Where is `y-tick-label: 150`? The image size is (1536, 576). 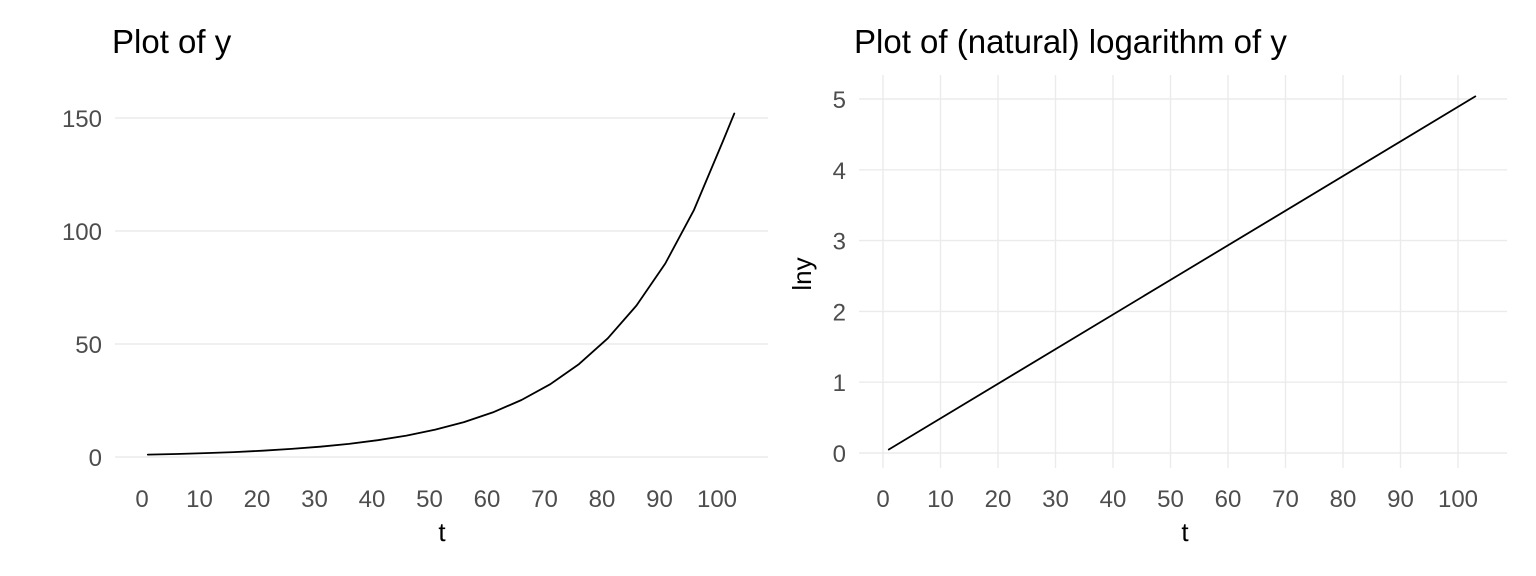 y-tick-label: 150 is located at coordinates (82, 119).